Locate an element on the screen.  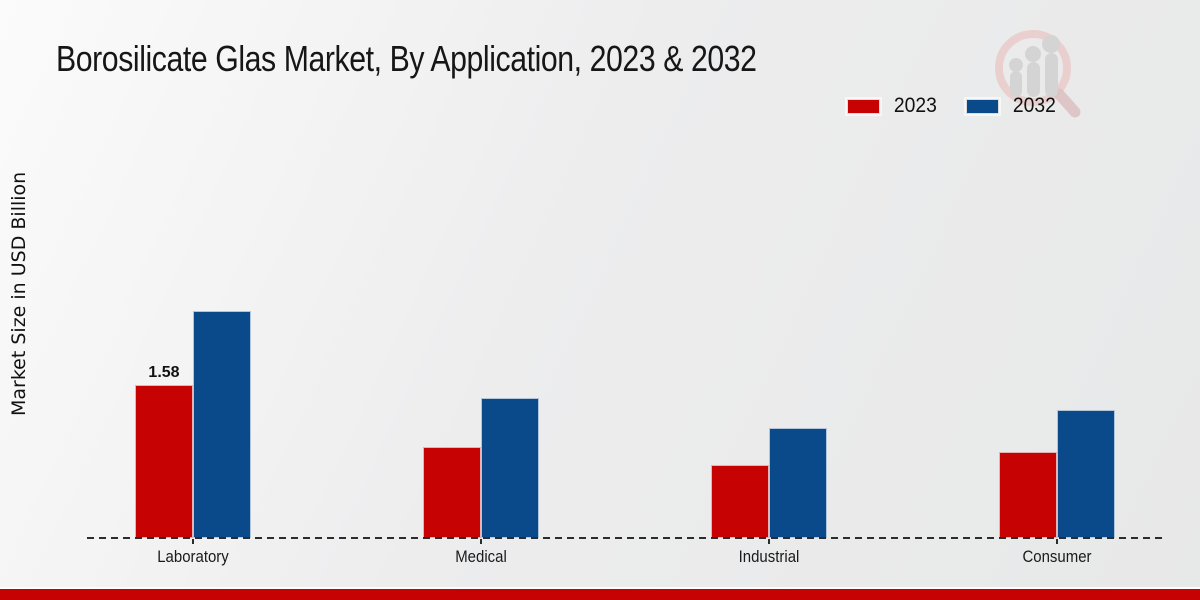
bar-value-label: 1.58 is located at coordinates (164, 372).